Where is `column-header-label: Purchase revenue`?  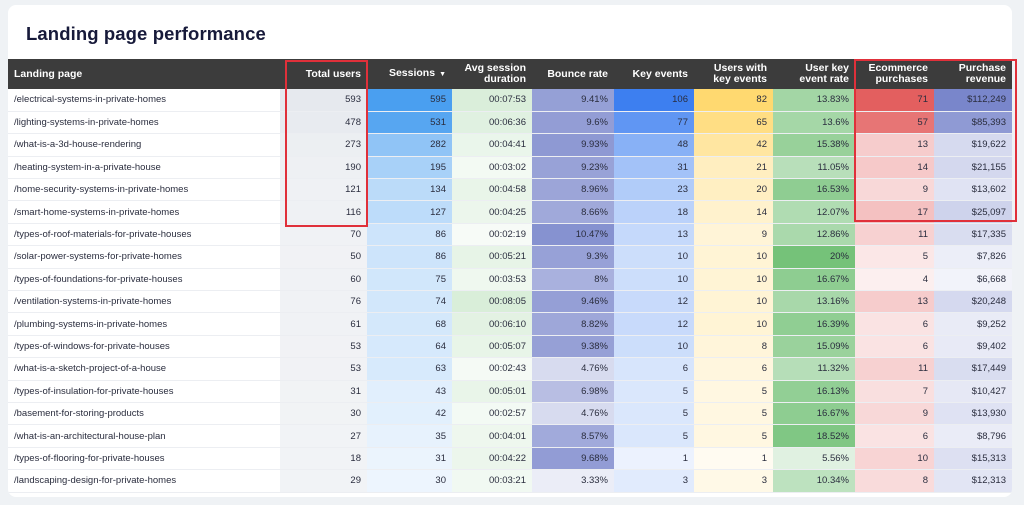
column-header-label: Purchase revenue is located at coordinates (982, 73).